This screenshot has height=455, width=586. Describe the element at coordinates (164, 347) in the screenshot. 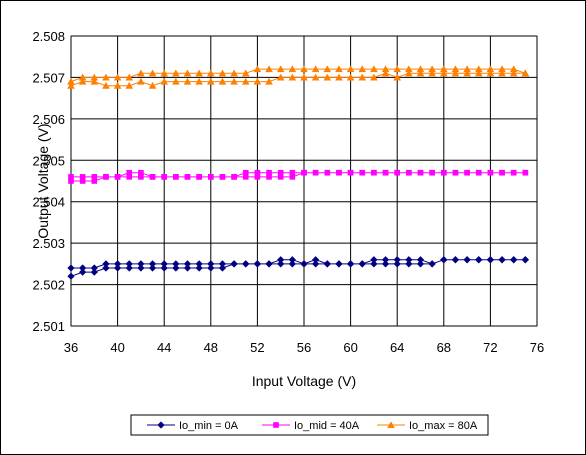

I see `x-tick-label: 44` at that location.